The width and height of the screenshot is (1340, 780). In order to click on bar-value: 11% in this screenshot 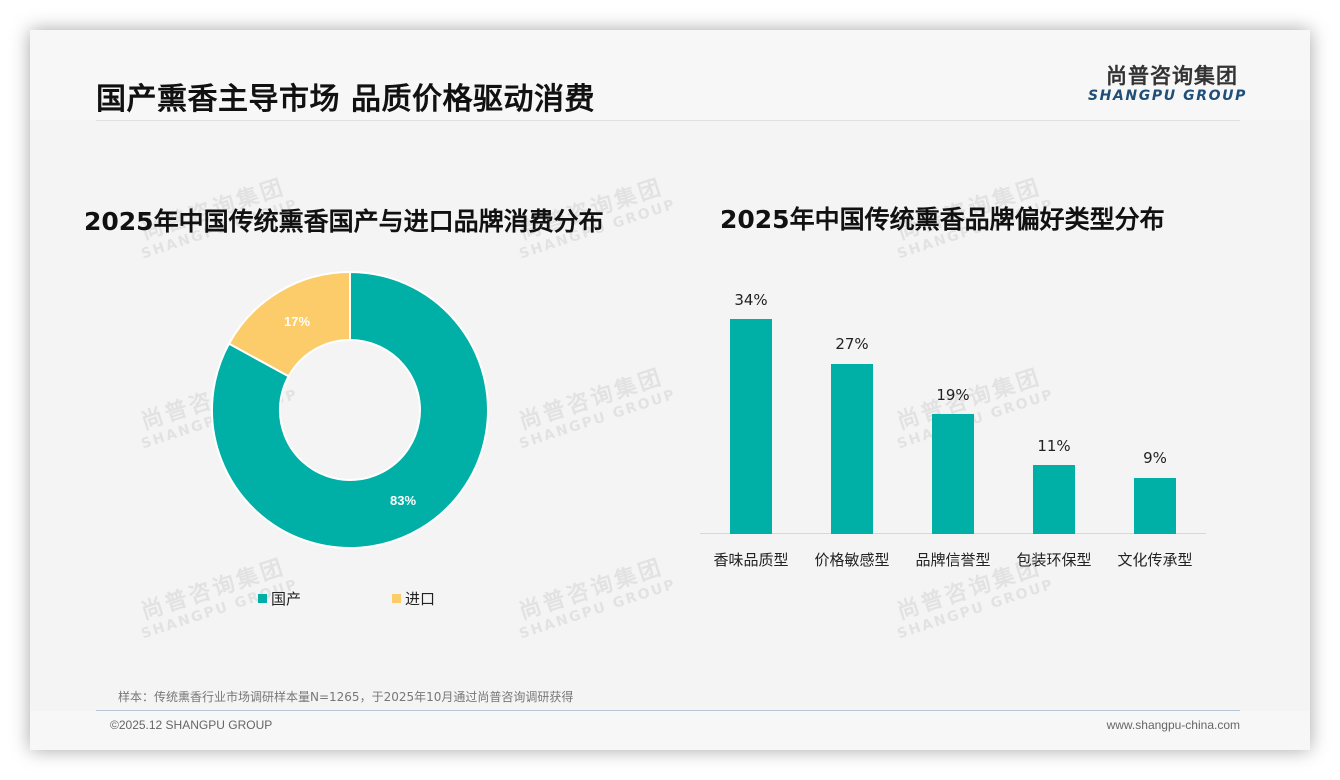, I will do `click(1054, 446)`.